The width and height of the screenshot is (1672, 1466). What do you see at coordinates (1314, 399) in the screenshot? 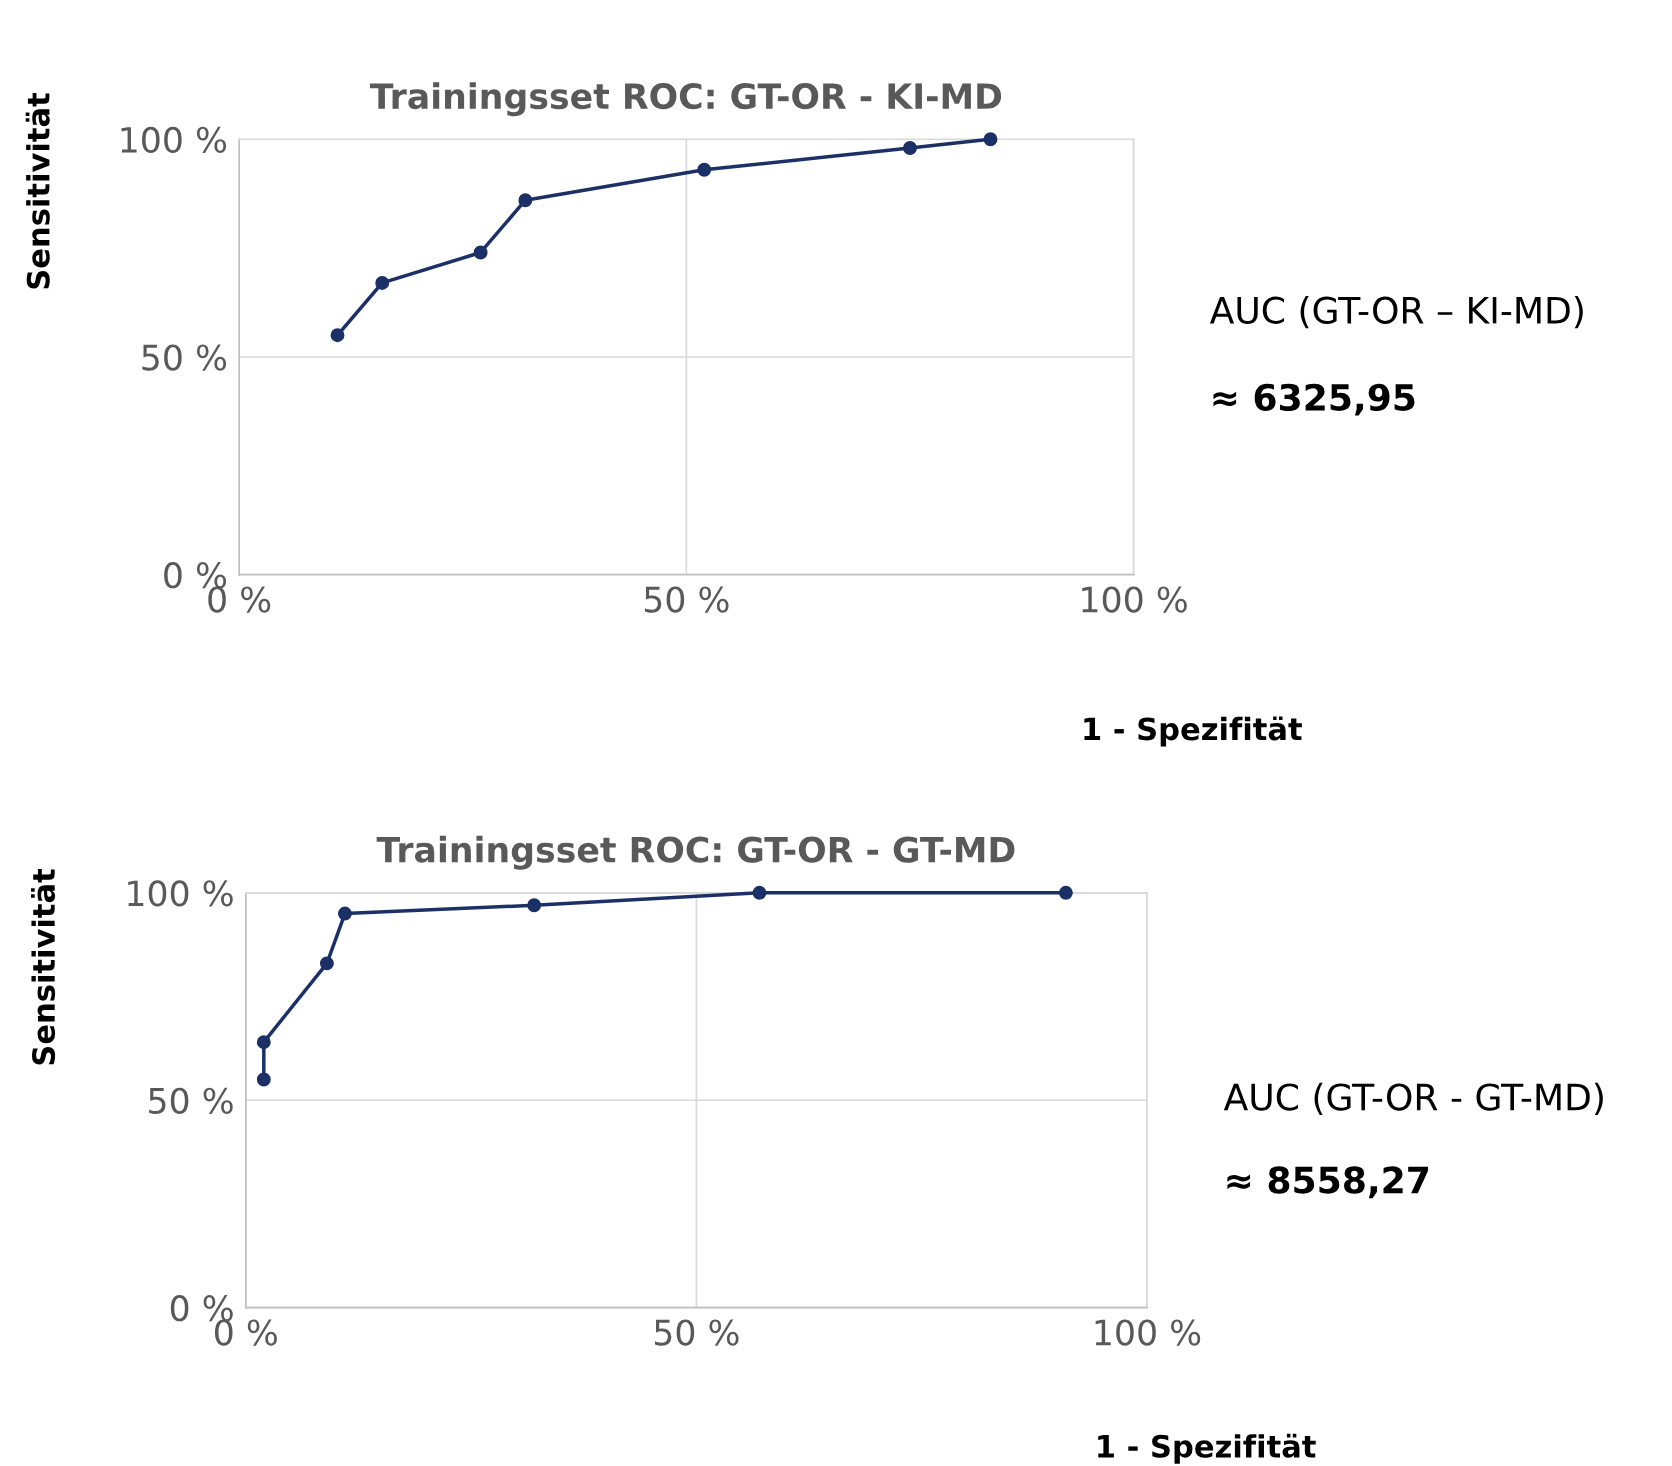
I see `text: ≈ 6325,95` at bounding box center [1314, 399].